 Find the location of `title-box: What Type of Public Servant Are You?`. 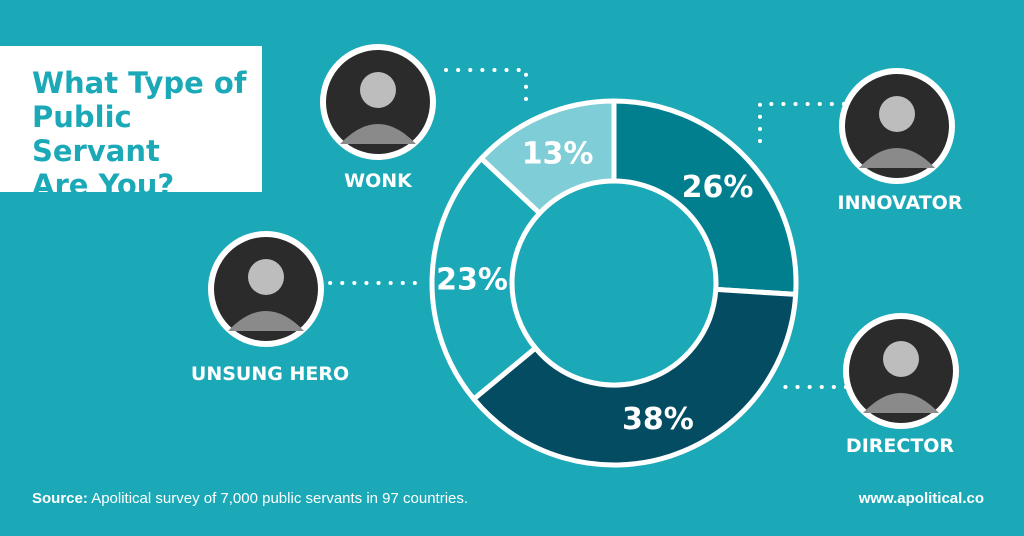

title-box: What Type of Public Servant Are You? is located at coordinates (131, 124).